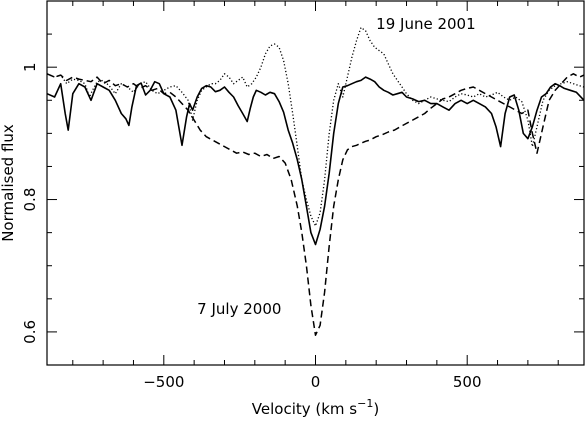 The height and width of the screenshot is (421, 585). What do you see at coordinates (30, 67) in the screenshot?
I see `y-tick-label: 1` at bounding box center [30, 67].